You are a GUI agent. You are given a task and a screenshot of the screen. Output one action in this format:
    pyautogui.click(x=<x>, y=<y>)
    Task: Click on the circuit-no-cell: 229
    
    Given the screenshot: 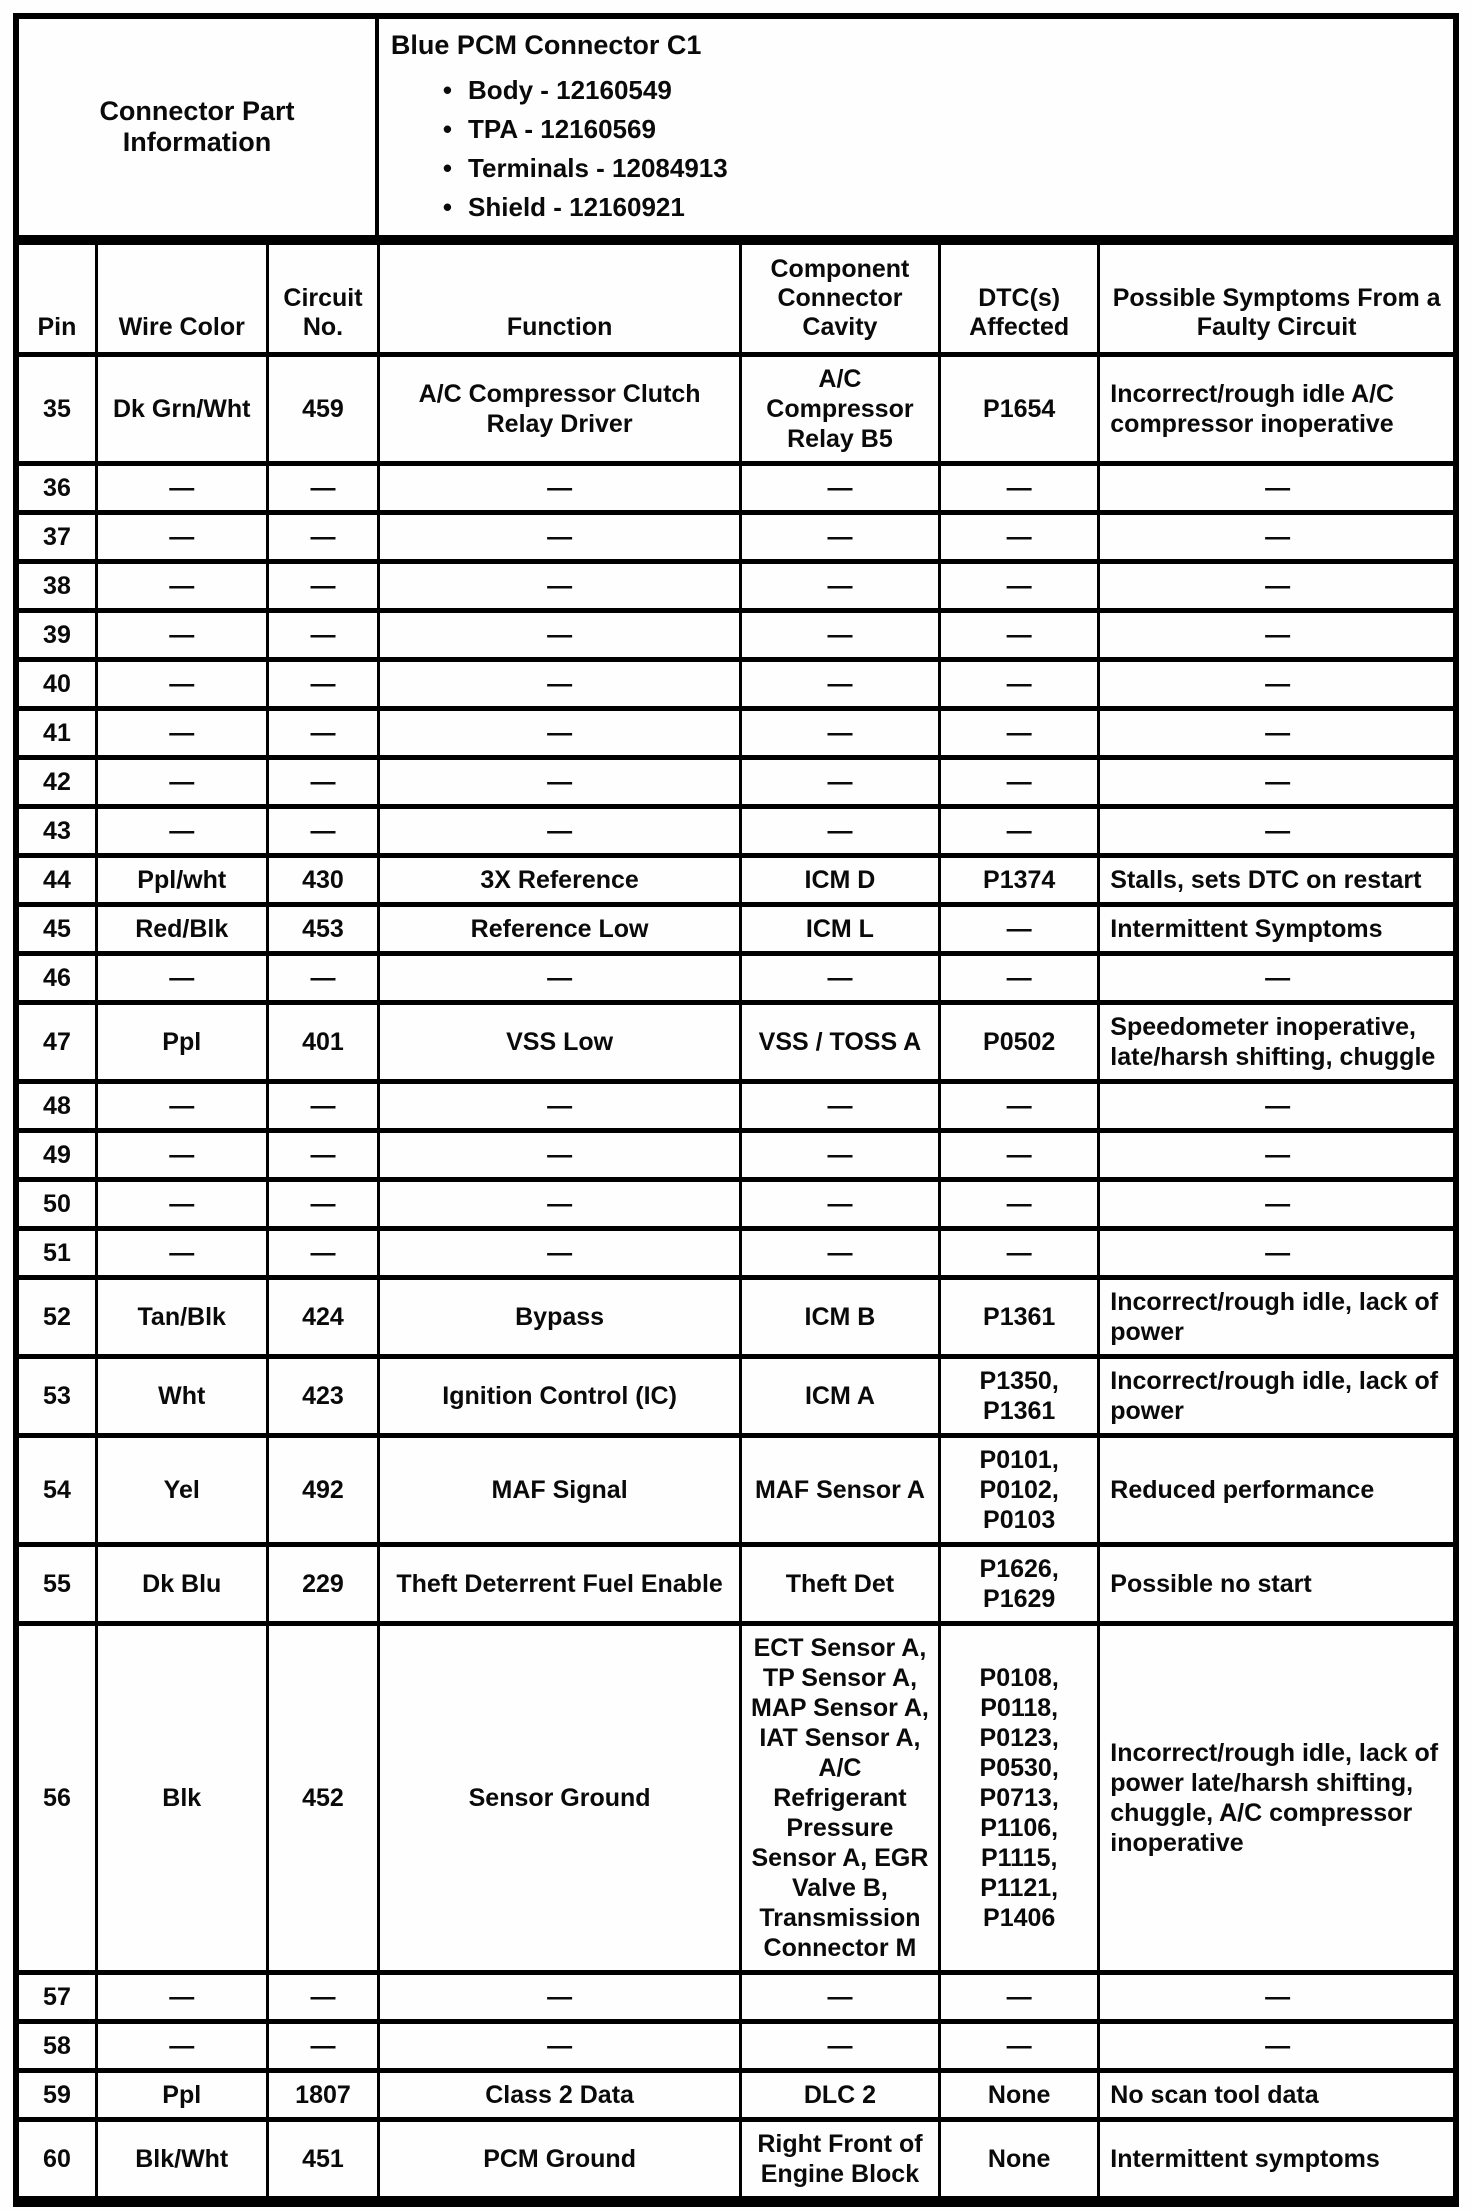 What is the action you would take?
    pyautogui.click(x=323, y=1584)
    